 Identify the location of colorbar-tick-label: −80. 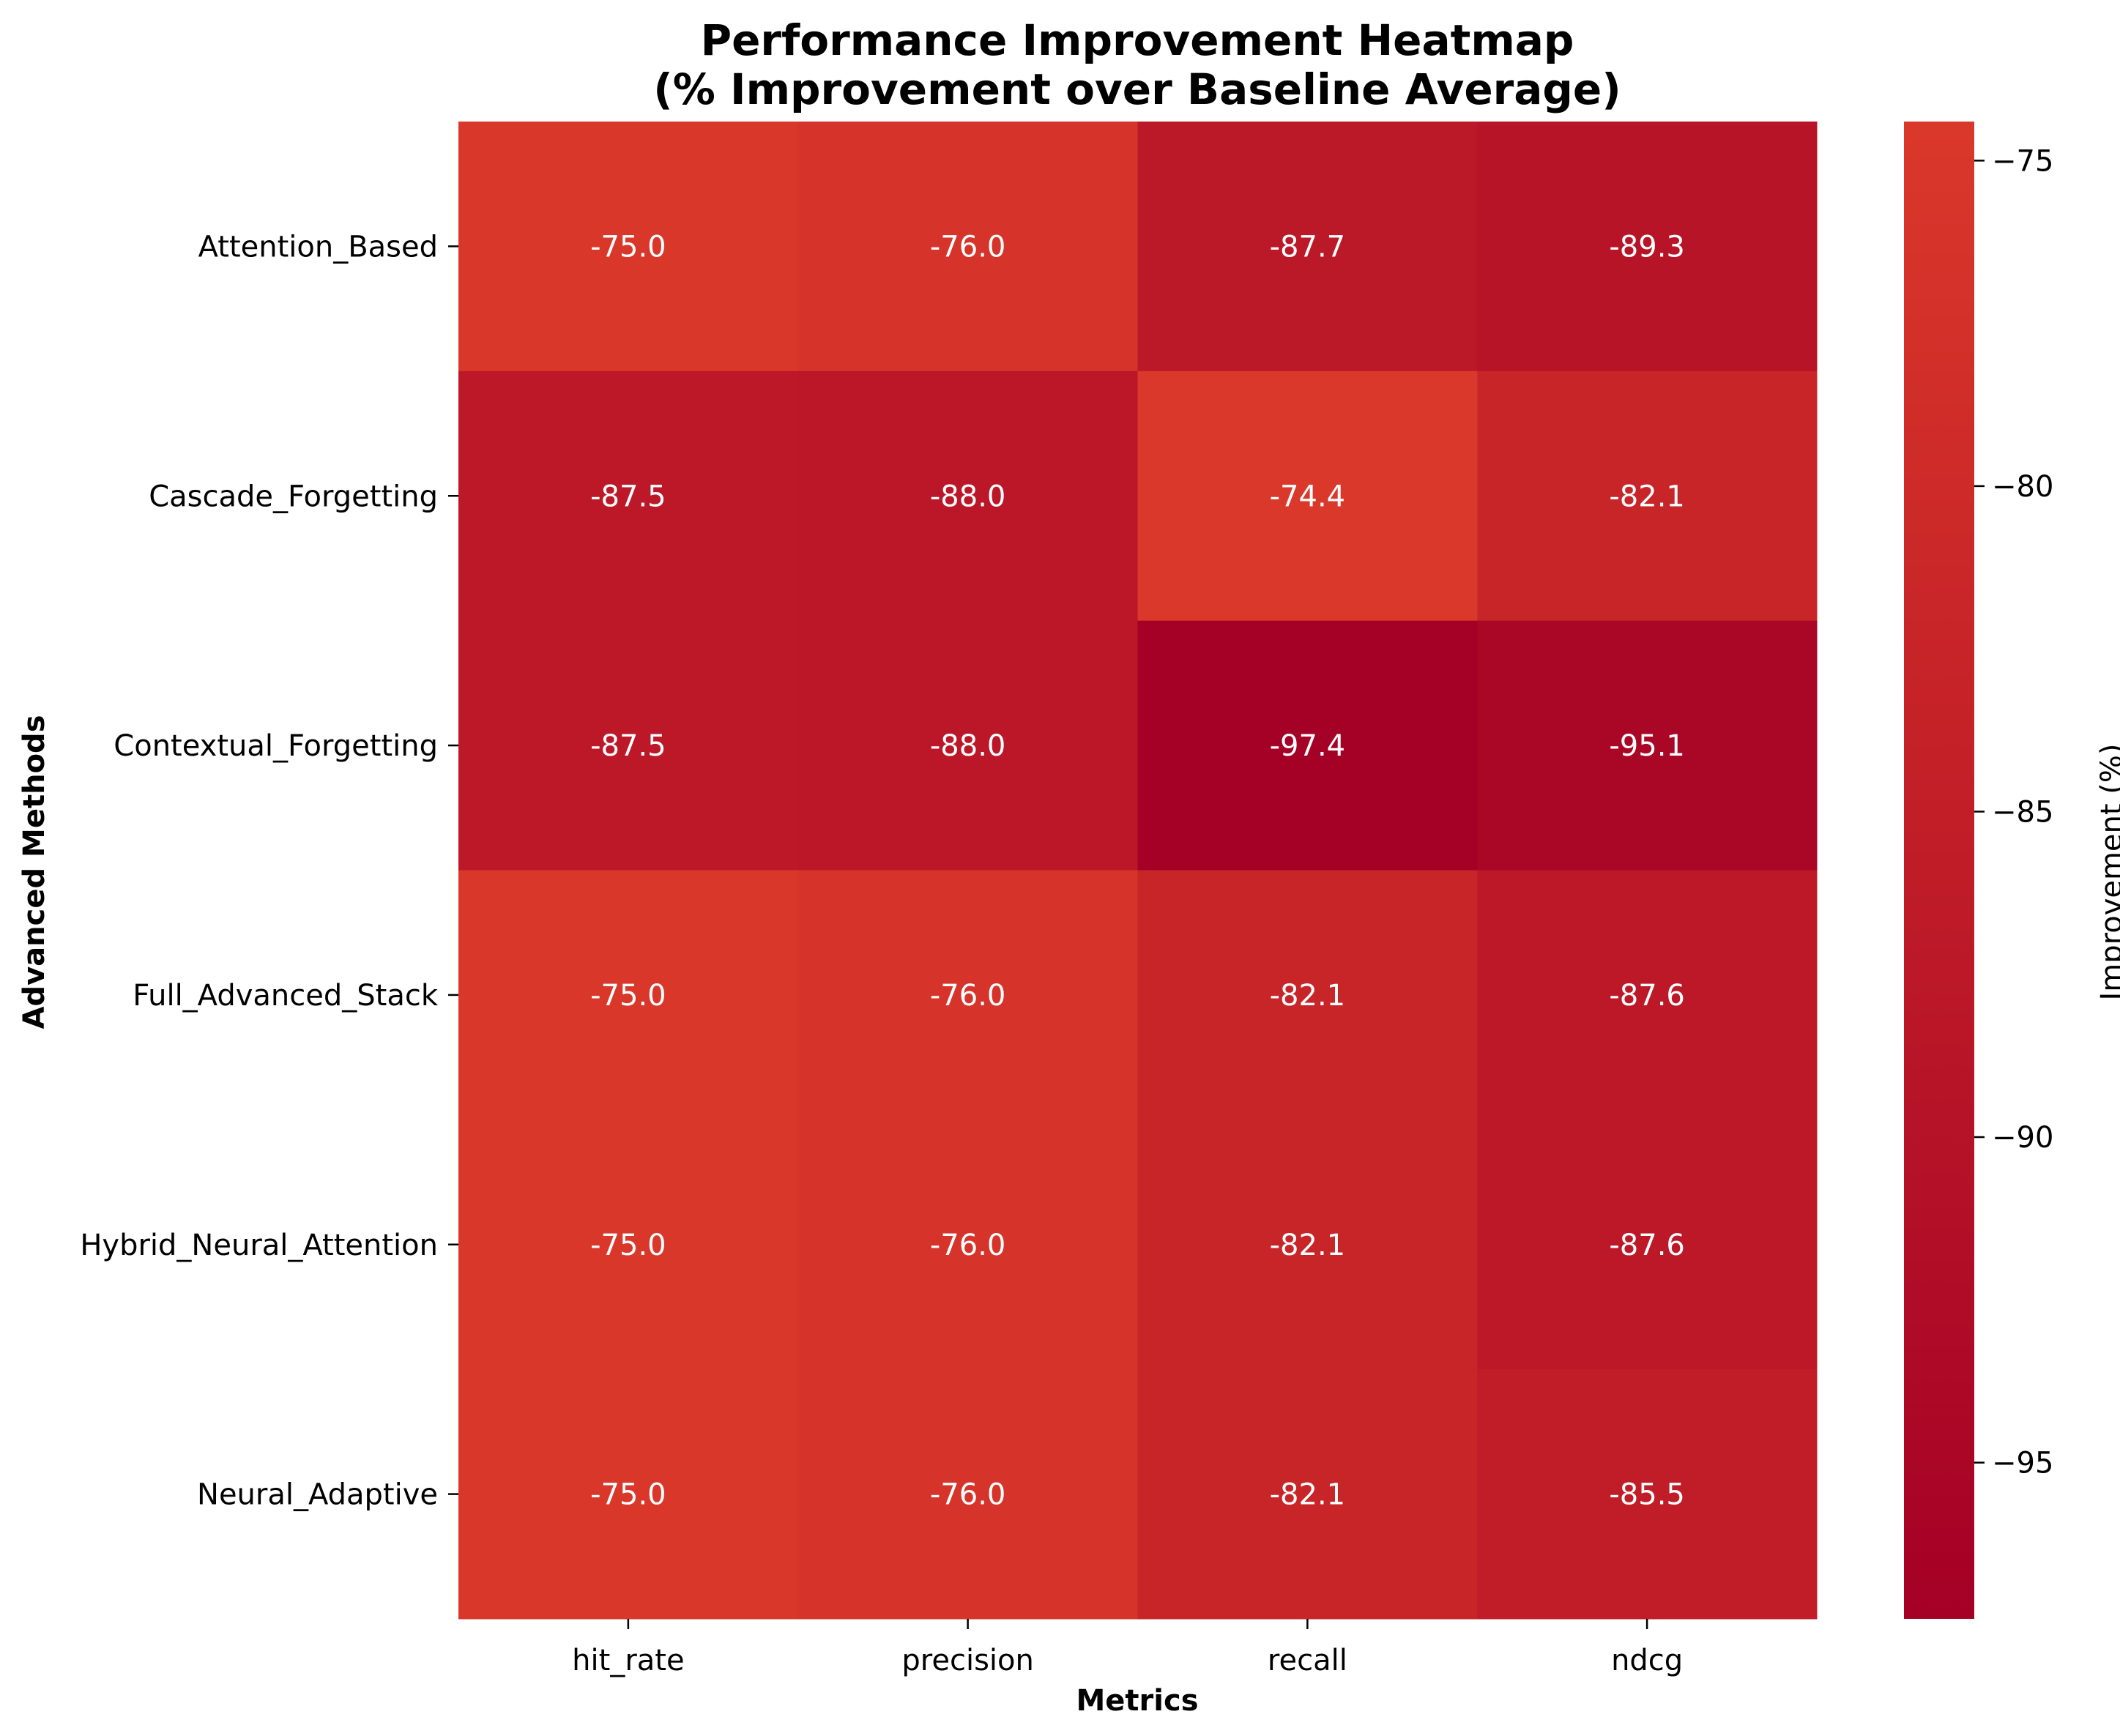
(2022, 487).